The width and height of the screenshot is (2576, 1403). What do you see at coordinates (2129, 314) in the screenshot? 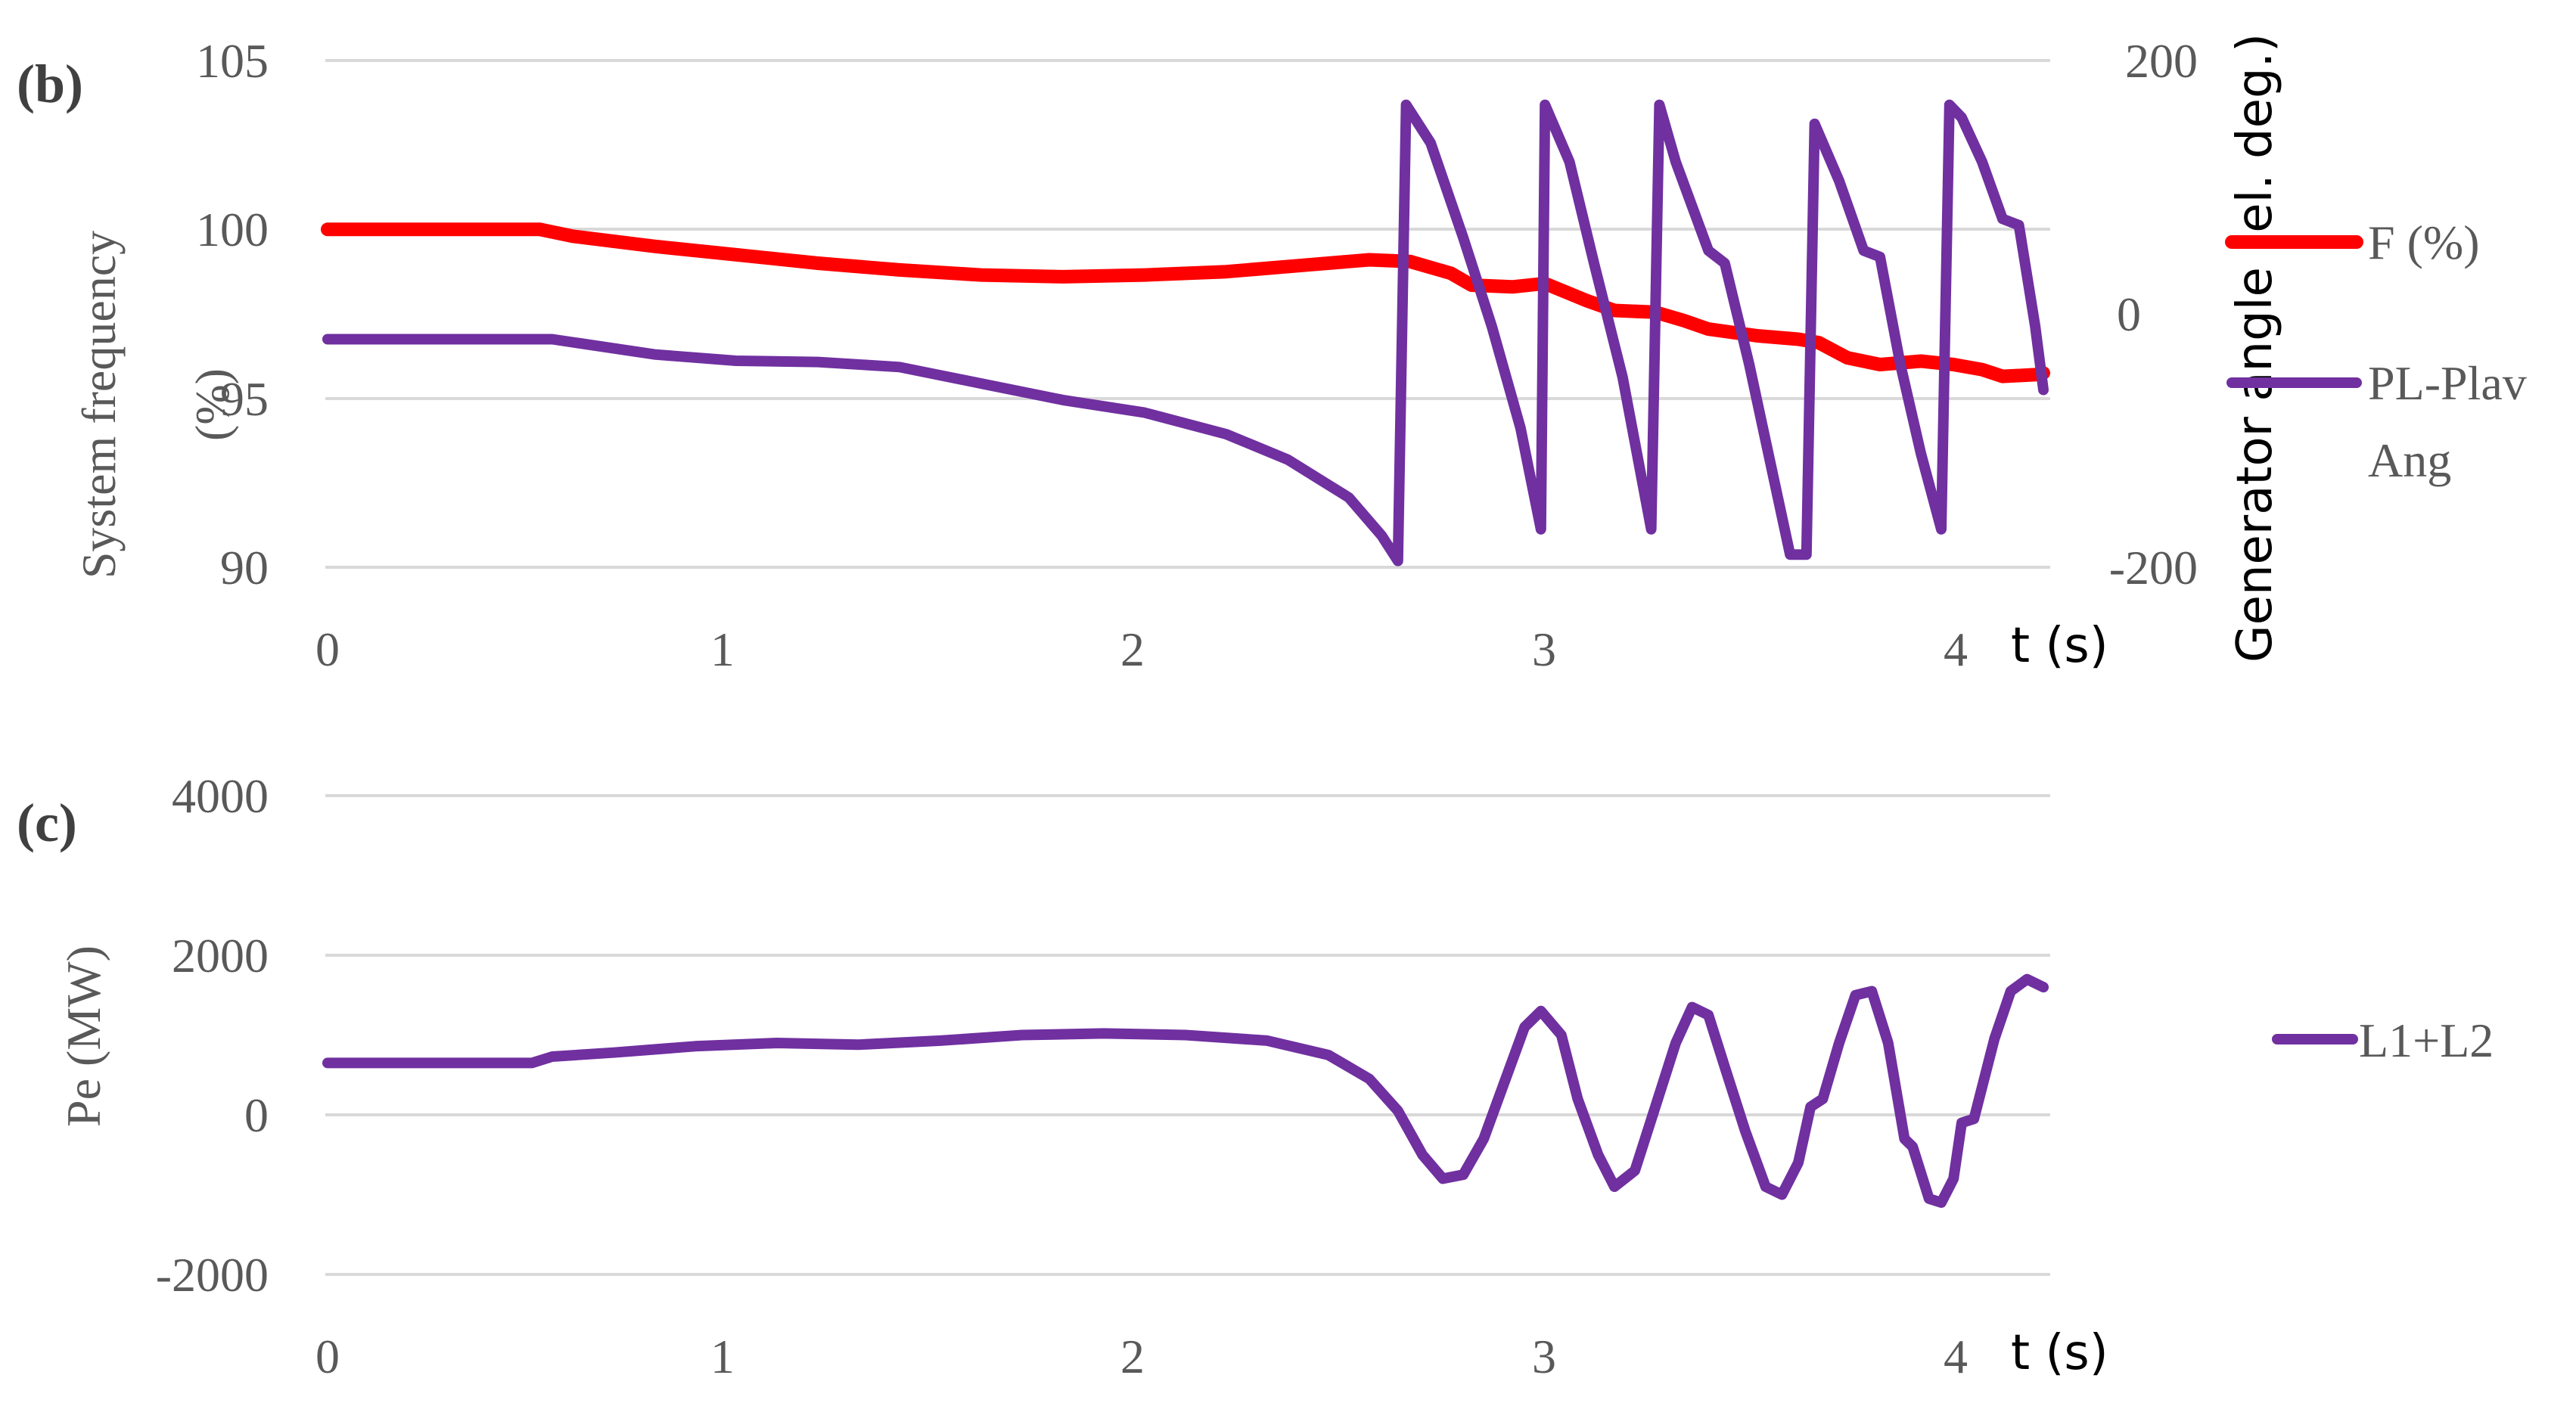
I see `chart-b-y2tick: 0` at bounding box center [2129, 314].